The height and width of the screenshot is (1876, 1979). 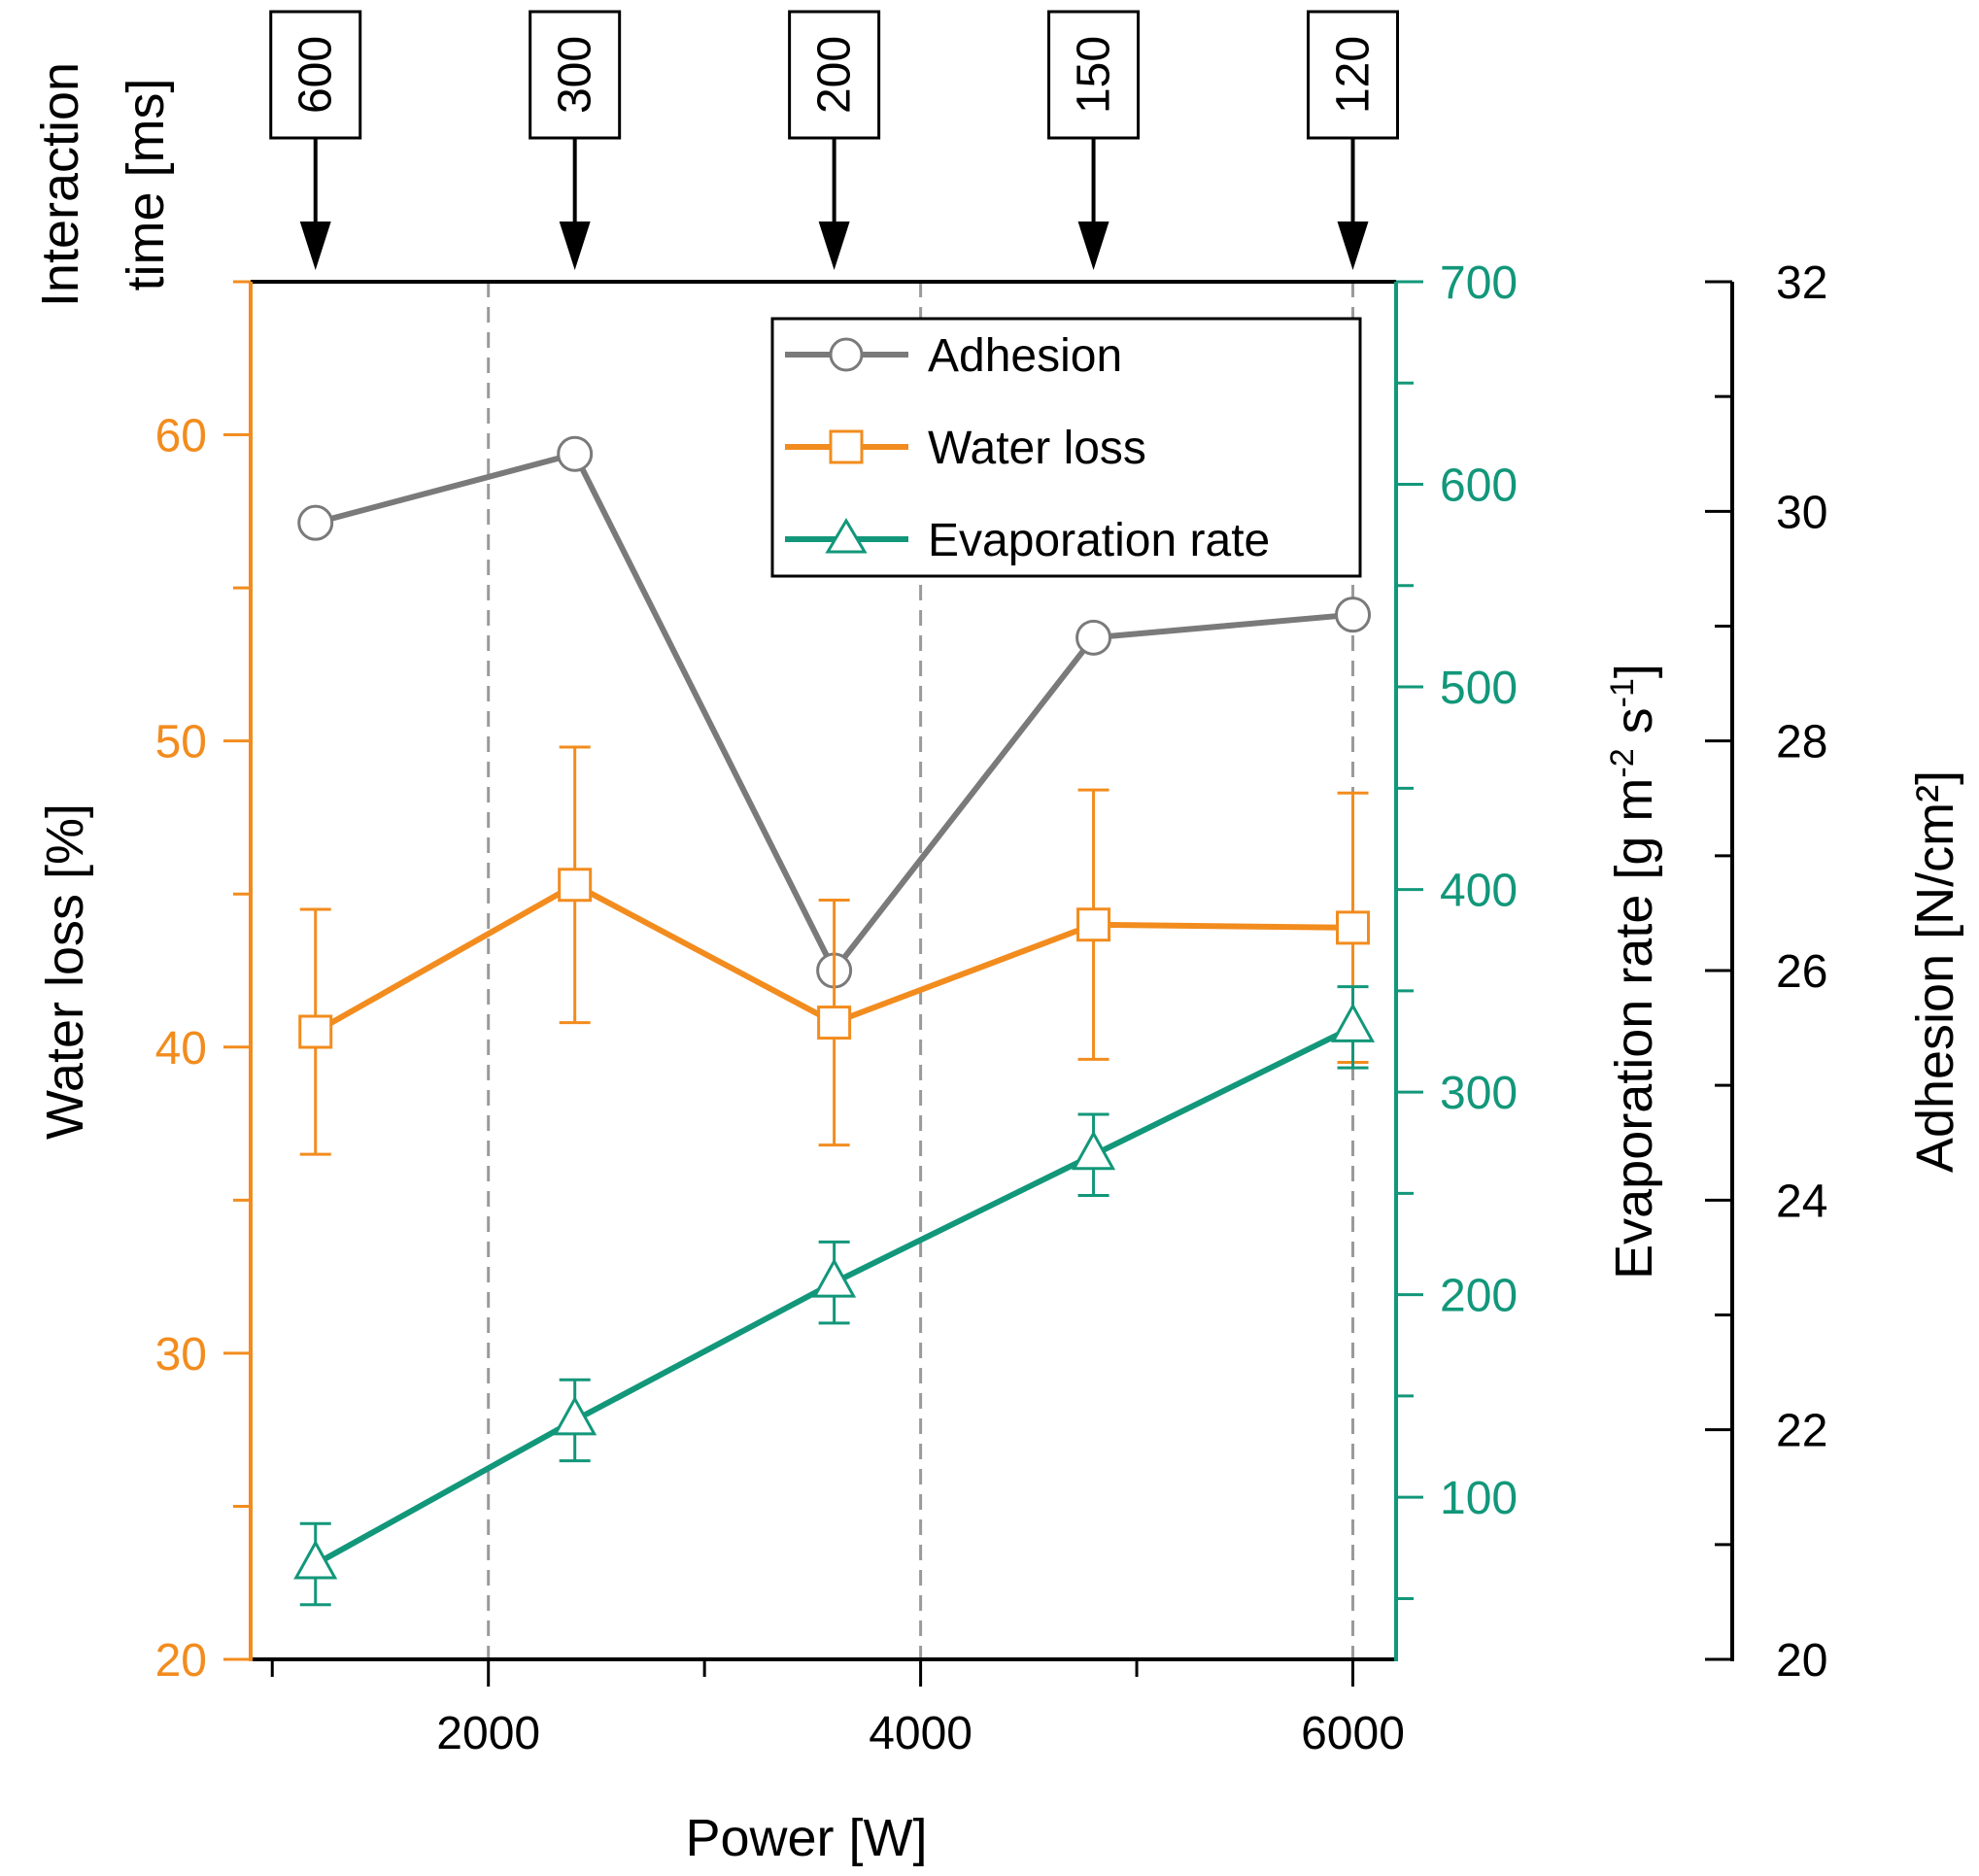 What do you see at coordinates (1623, 762) in the screenshot?
I see `evap-title-sup1: -2` at bounding box center [1623, 762].